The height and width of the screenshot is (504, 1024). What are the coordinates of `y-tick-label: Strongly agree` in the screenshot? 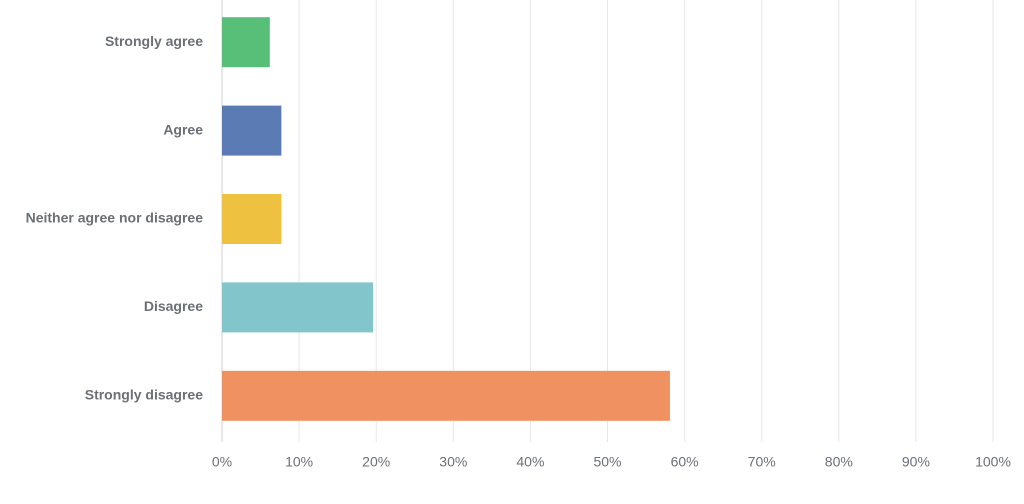 It's located at (154, 41).